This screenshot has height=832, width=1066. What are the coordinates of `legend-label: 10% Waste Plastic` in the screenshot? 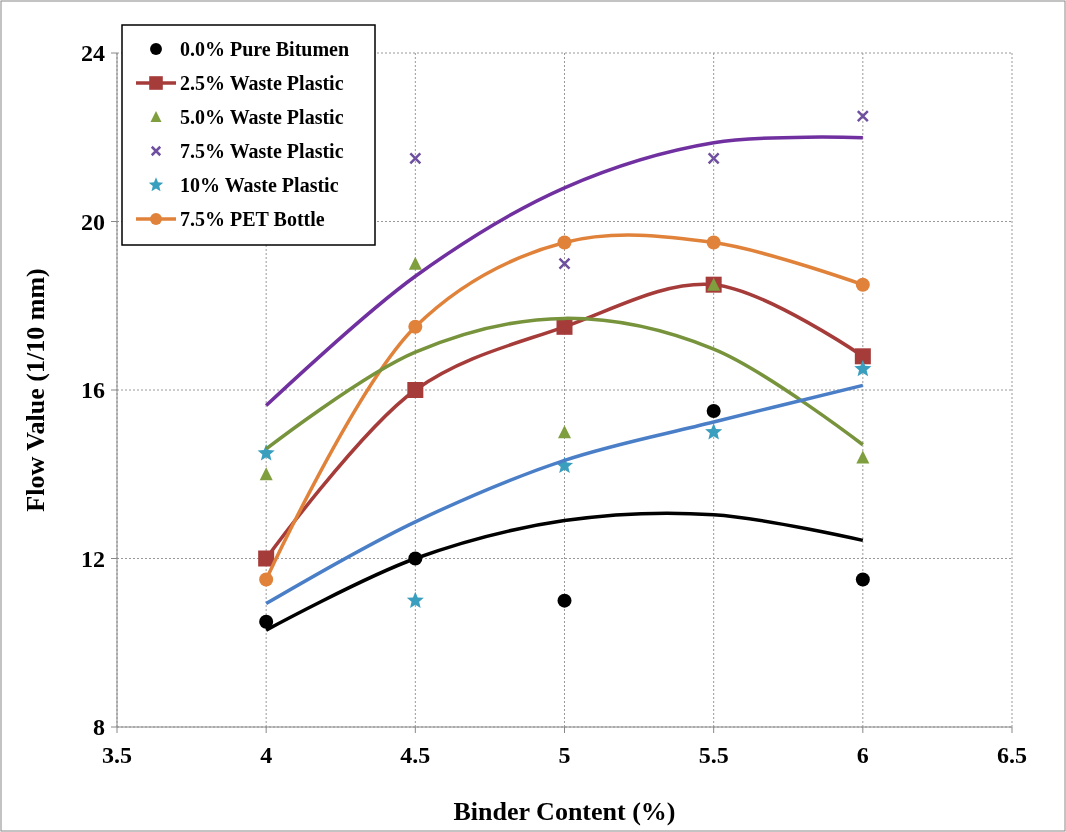 It's located at (259, 185).